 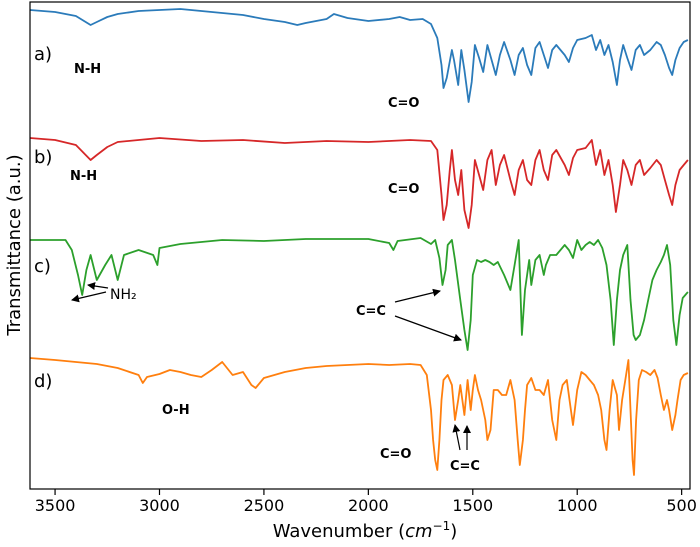 I want to click on annotation-co-d: C=O, so click(x=395, y=454).